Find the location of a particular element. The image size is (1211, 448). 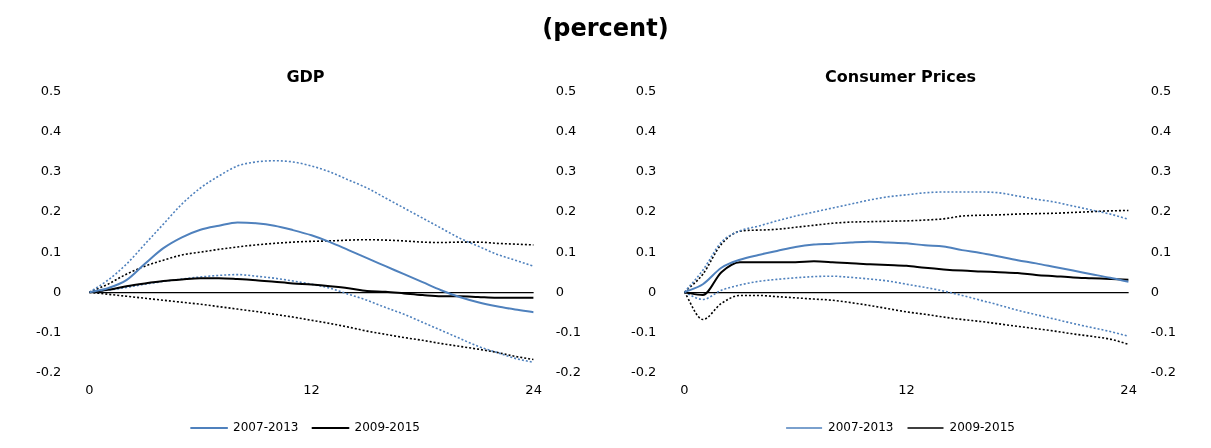

text: (percent) is located at coordinates (605, 28).